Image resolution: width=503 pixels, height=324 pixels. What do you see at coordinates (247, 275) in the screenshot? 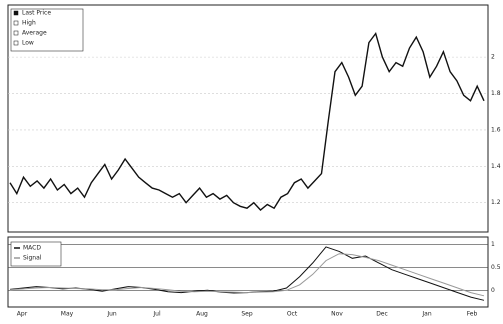
I see `series-line` at bounding box center [247, 275].